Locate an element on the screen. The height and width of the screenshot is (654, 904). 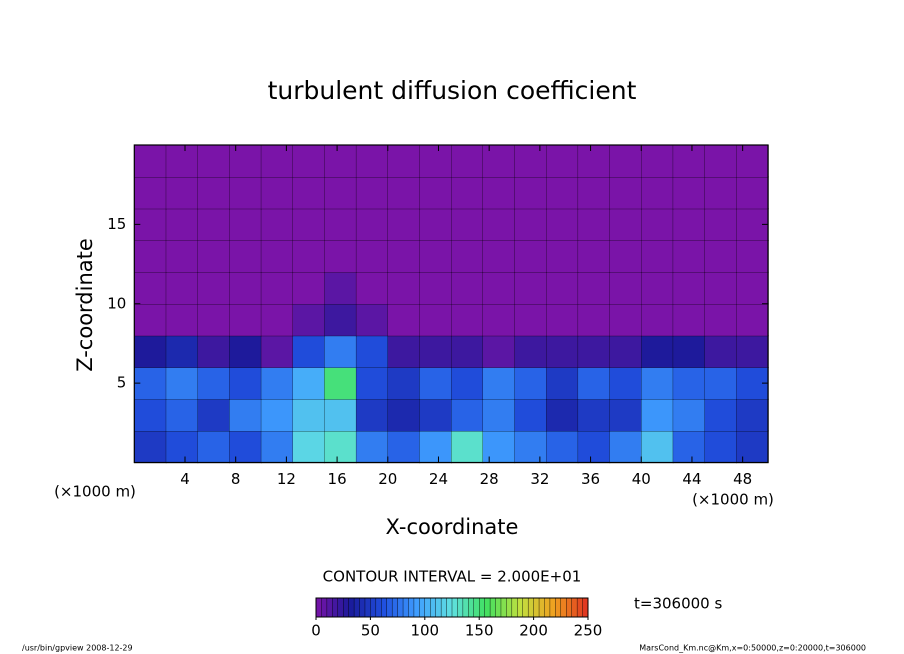
x-unit-label: (×1000 m) is located at coordinates (733, 500).